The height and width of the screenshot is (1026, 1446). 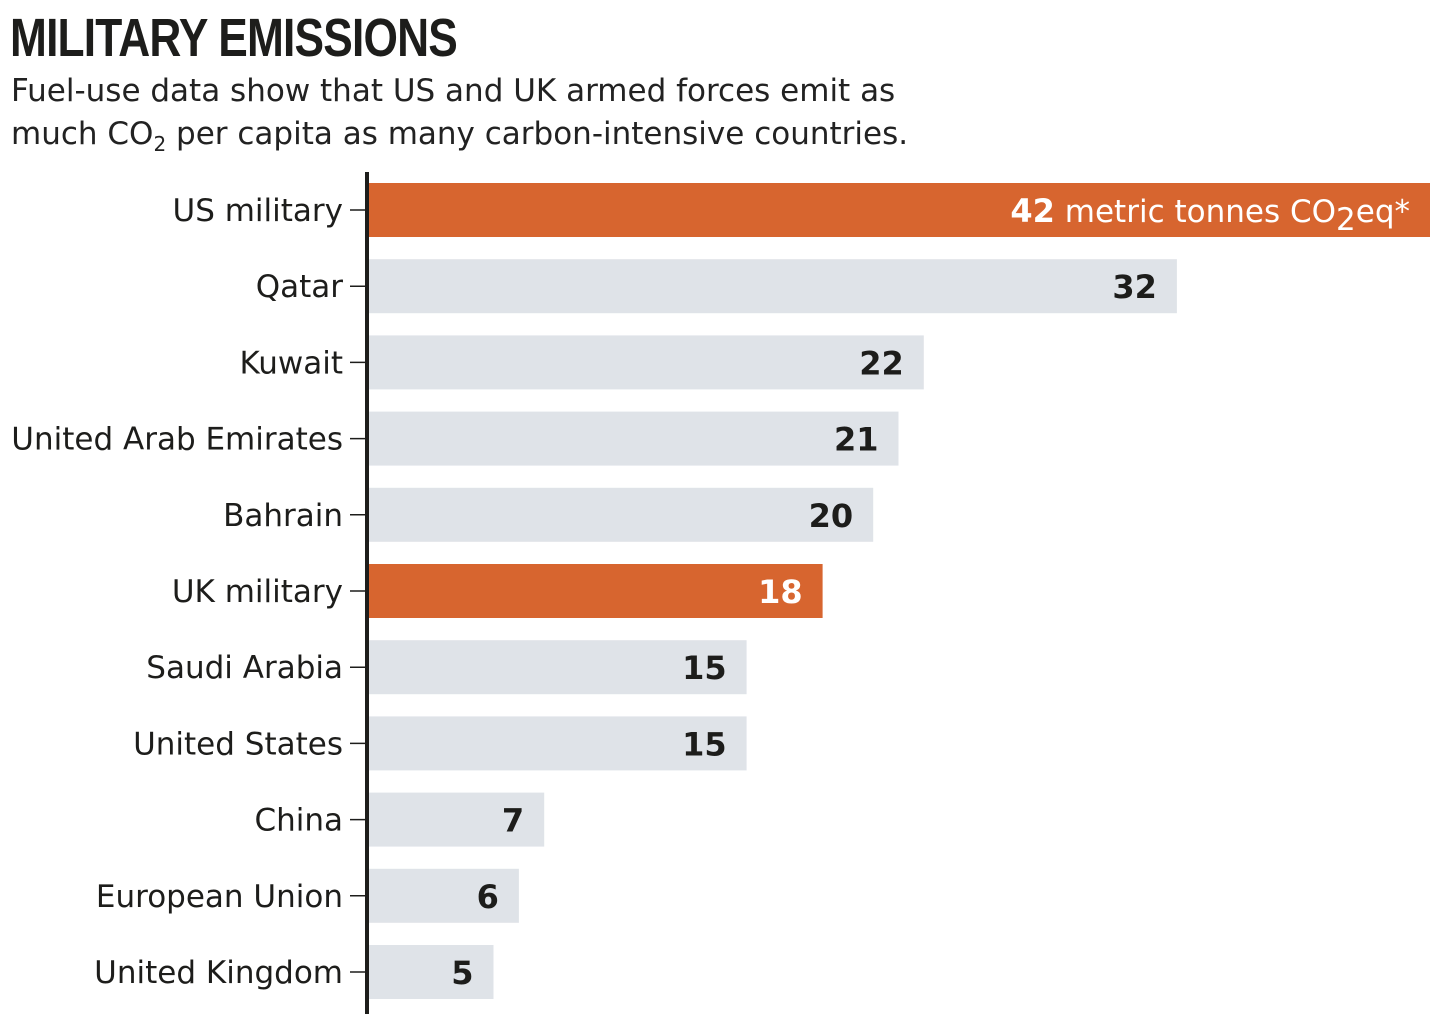 What do you see at coordinates (443, 895) in the screenshot?
I see `bar-european-union` at bounding box center [443, 895].